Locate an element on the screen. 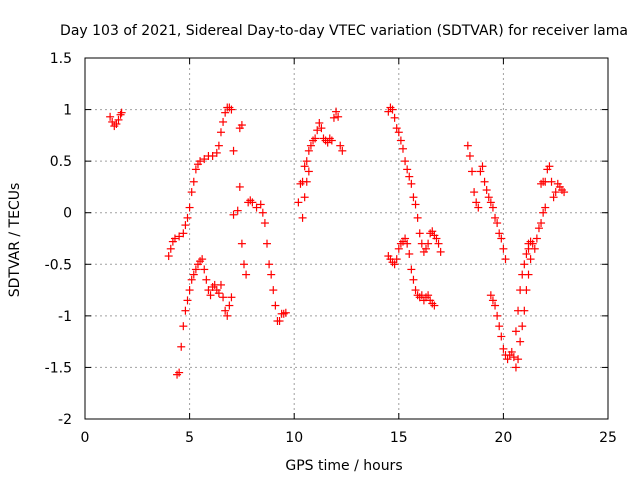  y-tick-label: -1 is located at coordinates (65, 317).